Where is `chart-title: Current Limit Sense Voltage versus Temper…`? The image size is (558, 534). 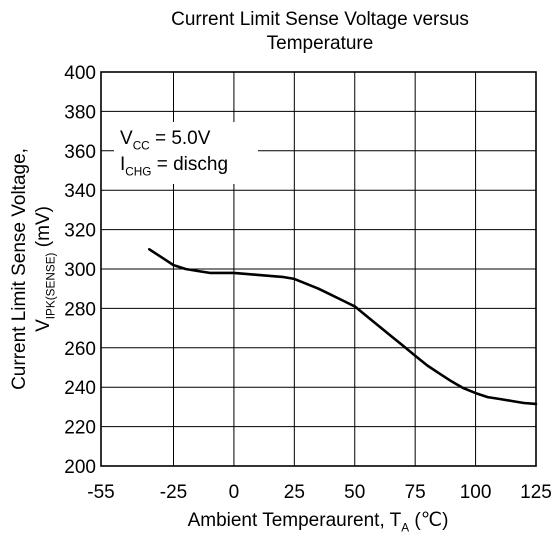 chart-title: Current Limit Sense Voltage versus Temper… is located at coordinates (320, 31).